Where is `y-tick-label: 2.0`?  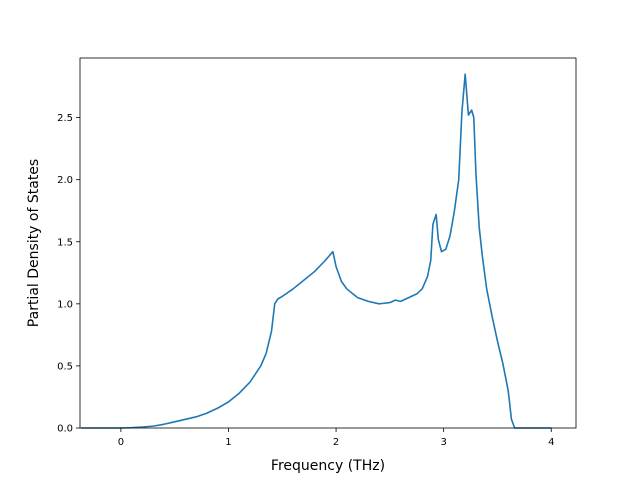 y-tick-label: 2.0 is located at coordinates (65, 180).